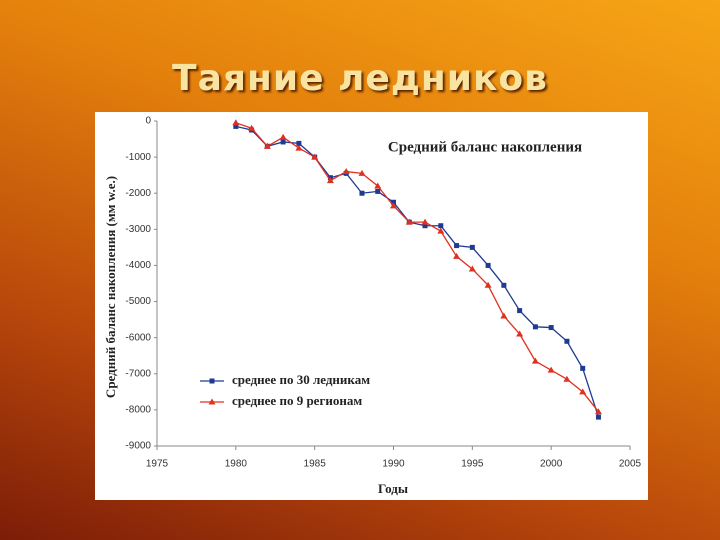  What do you see at coordinates (485, 147) in the screenshot?
I see `chart-title: Средний баланс накопления` at bounding box center [485, 147].